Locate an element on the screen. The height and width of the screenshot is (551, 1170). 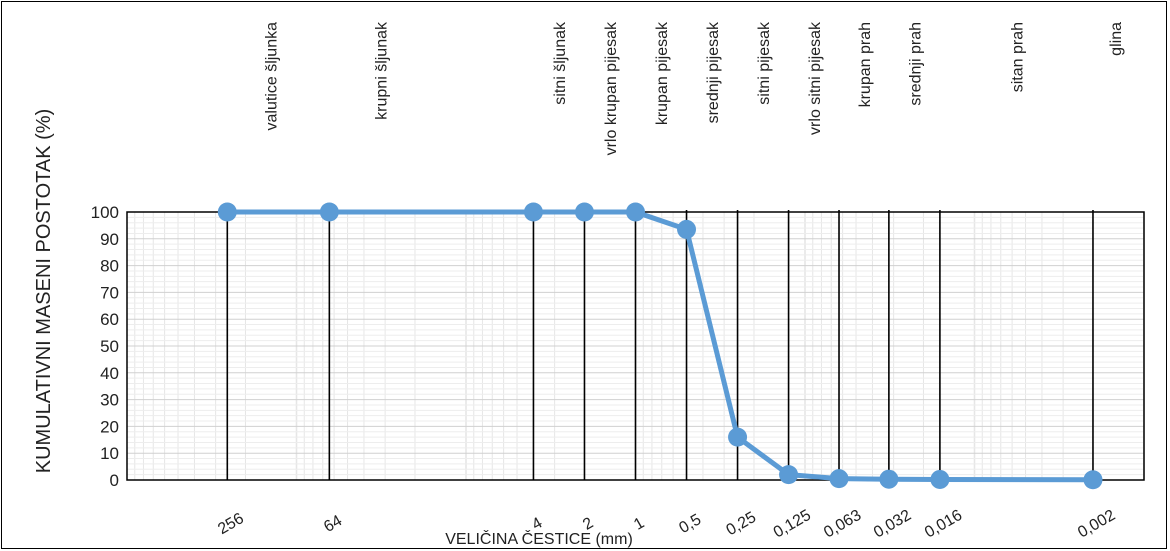
class-label: srednji prah is located at coordinates (915, 64).